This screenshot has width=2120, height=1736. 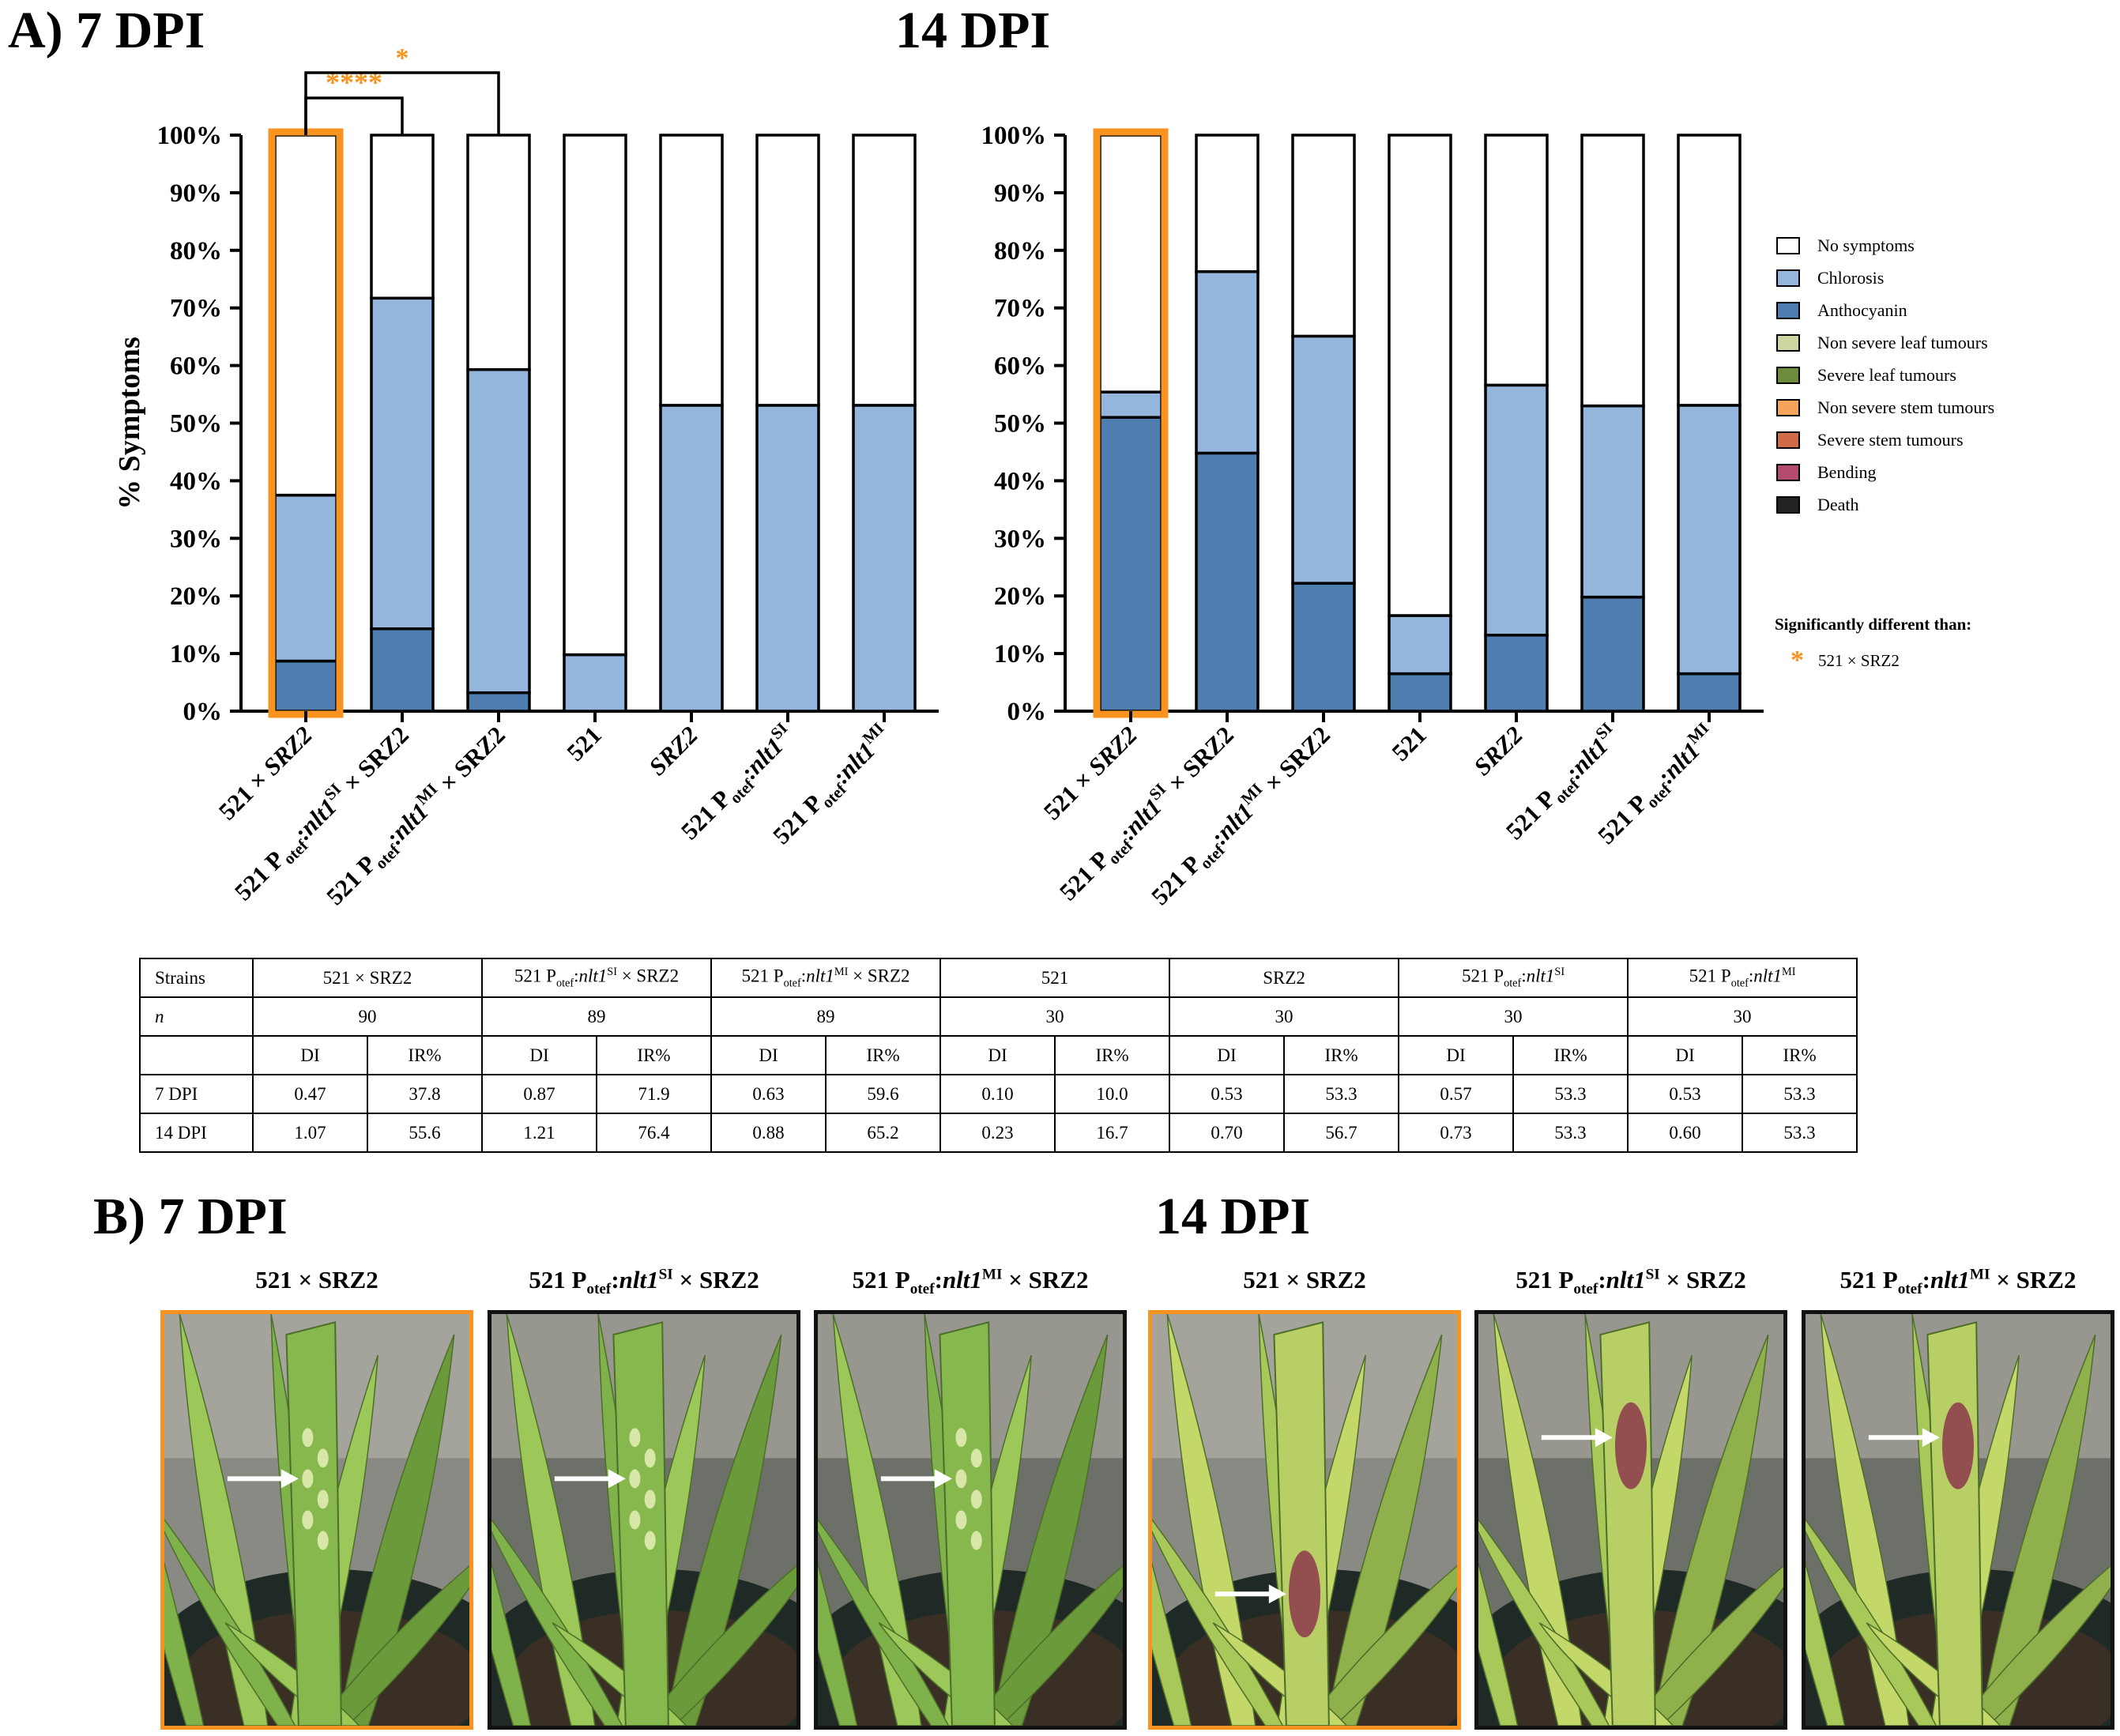 What do you see at coordinates (196, 309) in the screenshot?
I see `y-tick-label: 70%` at bounding box center [196, 309].